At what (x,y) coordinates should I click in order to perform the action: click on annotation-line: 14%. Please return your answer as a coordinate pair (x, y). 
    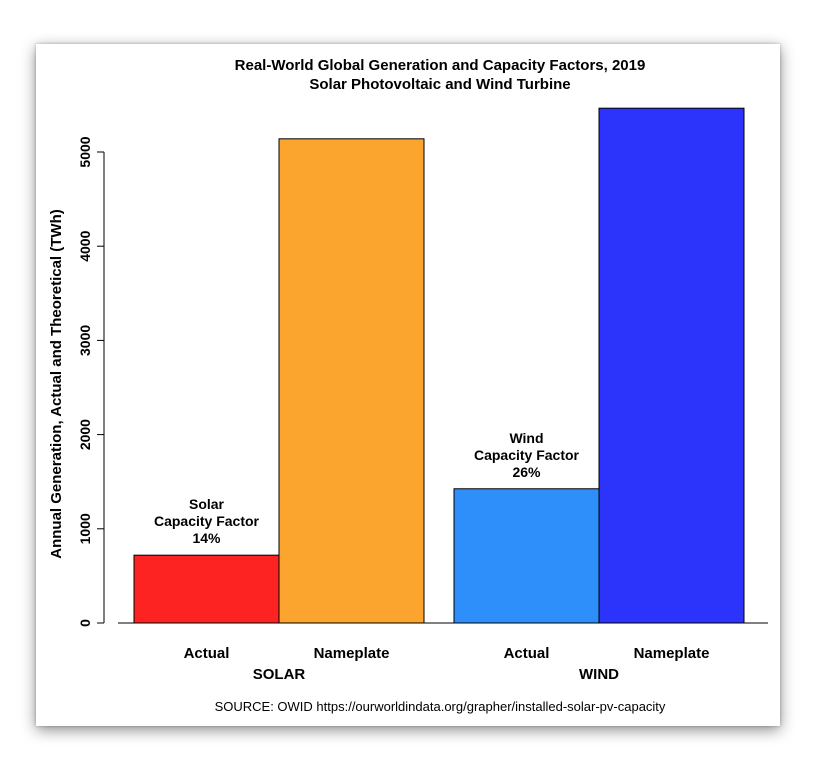
    Looking at the image, I should click on (206, 538).